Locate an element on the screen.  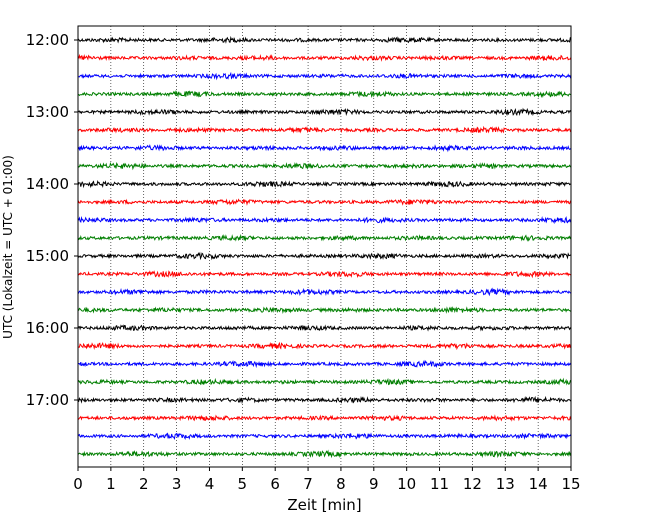
x-tick-label: 6 is located at coordinates (275, 484).